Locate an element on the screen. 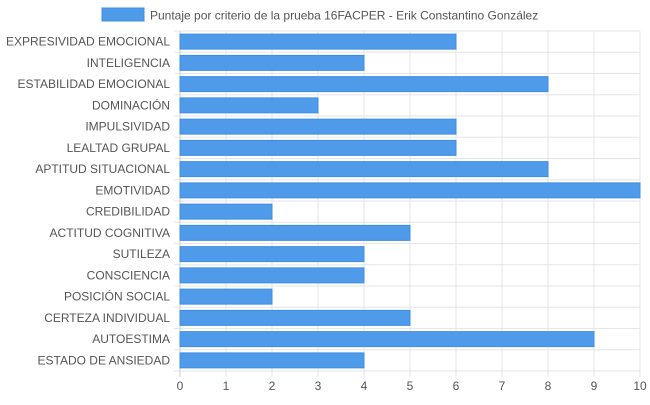 The image size is (650, 405). x-tick-label: 9 is located at coordinates (594, 386).